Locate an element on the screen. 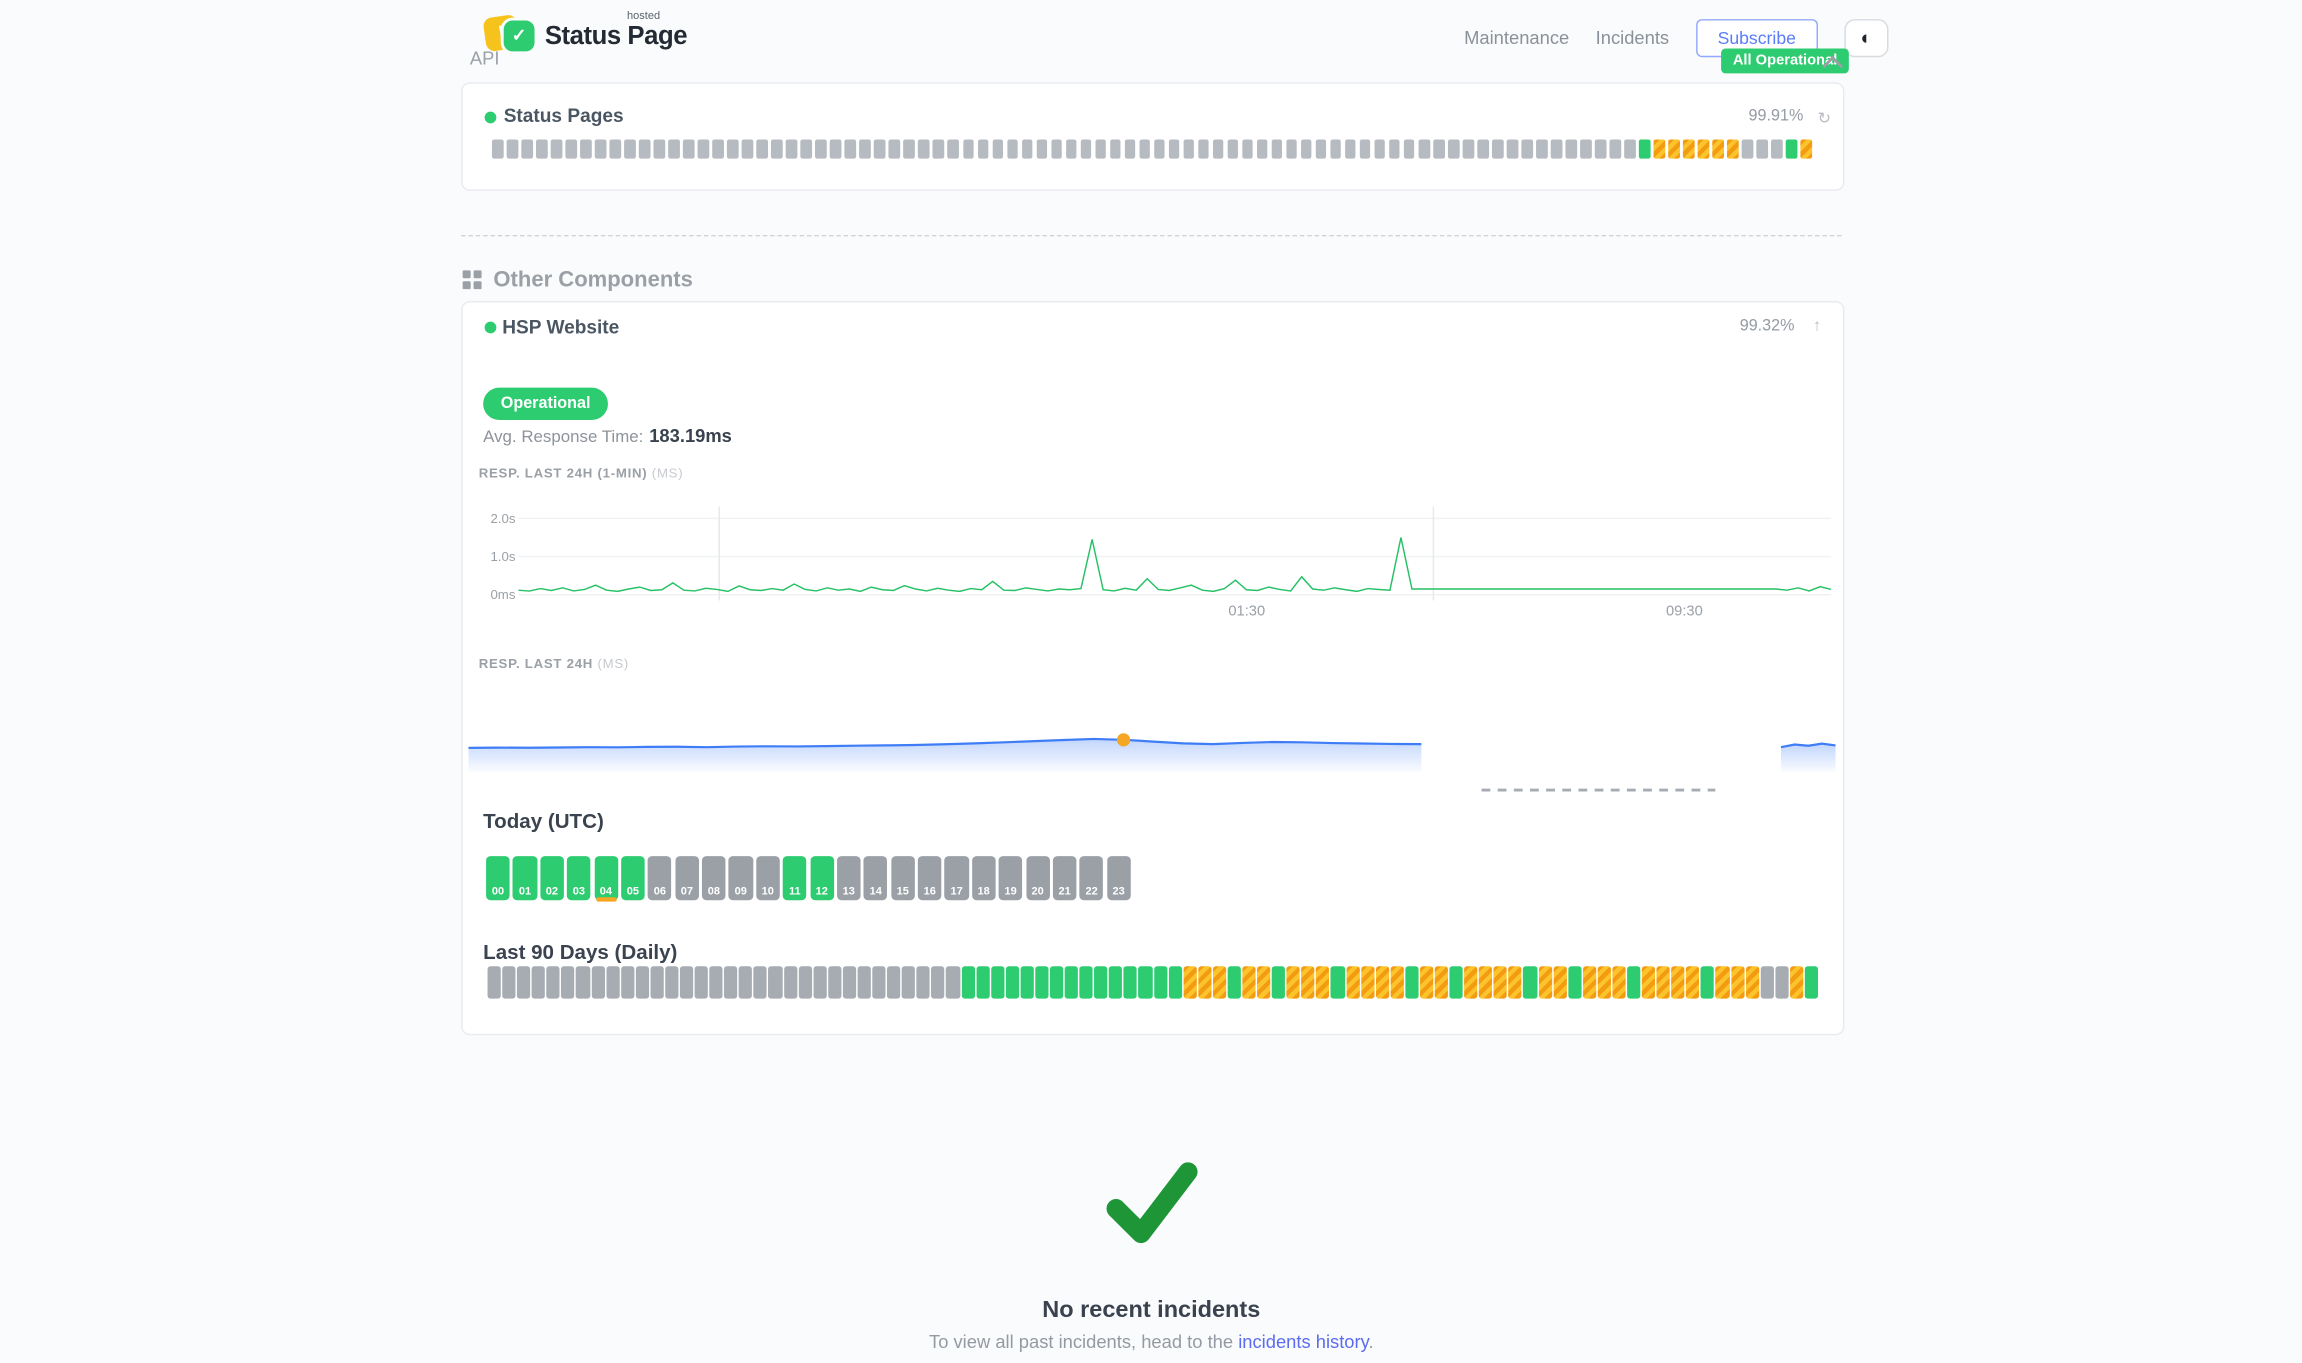 This screenshot has height=1363, width=2302. hour-block-22: 22 is located at coordinates (1091, 878).